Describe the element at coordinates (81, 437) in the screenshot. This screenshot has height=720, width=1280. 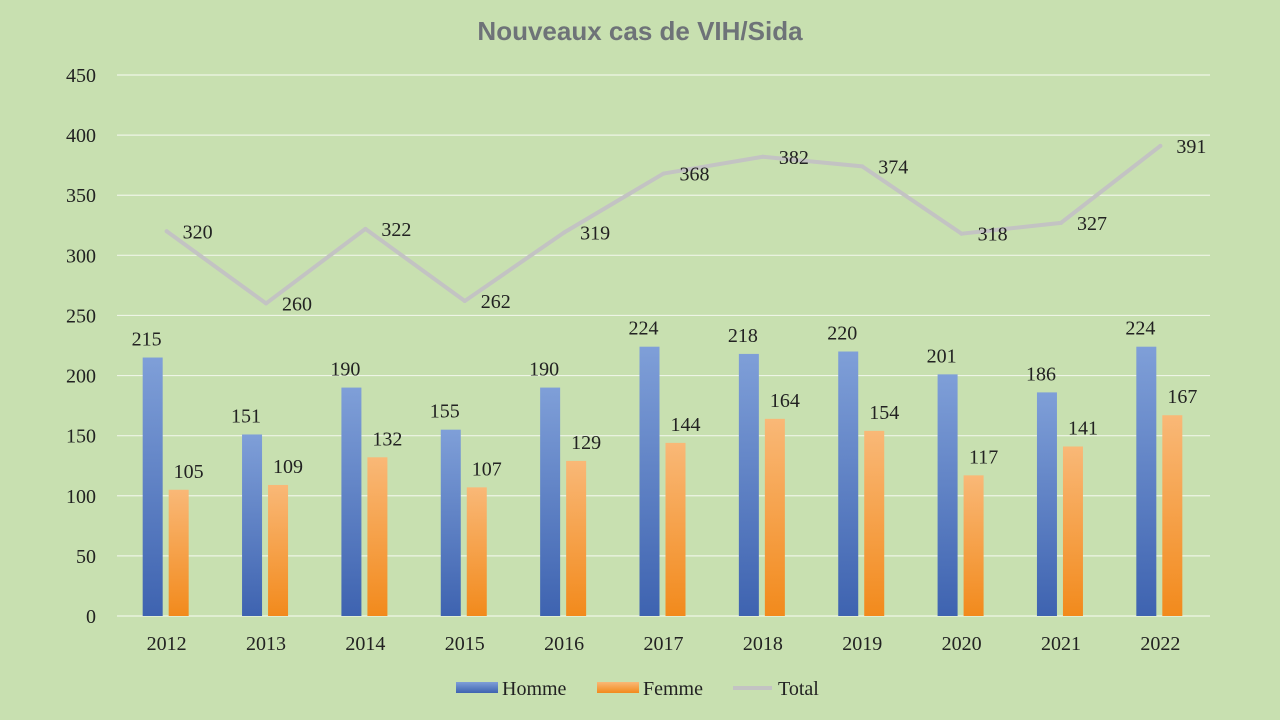
I see `y-tick-label: 150` at that location.